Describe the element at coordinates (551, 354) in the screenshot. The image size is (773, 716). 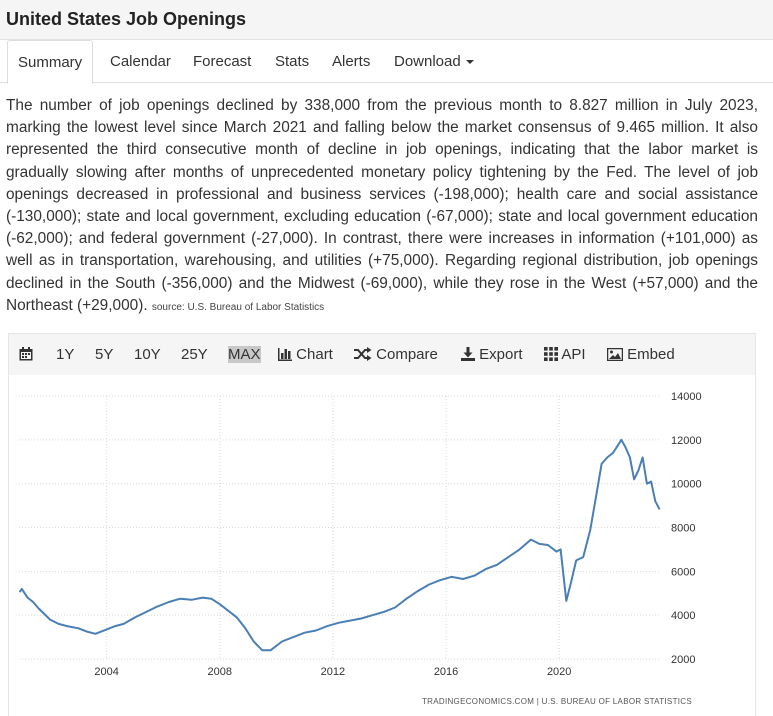
I see `grid-icon` at that location.